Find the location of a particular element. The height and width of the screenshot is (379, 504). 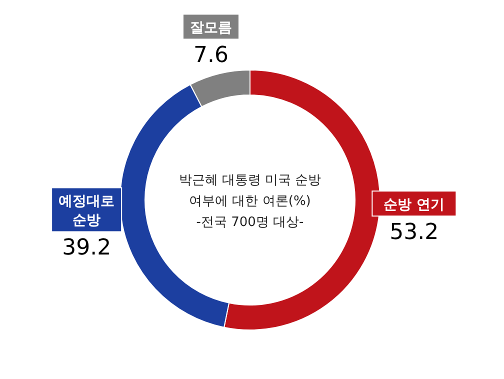

title: 박근혜 대통령 미국 순방 is located at coordinates (250, 180).